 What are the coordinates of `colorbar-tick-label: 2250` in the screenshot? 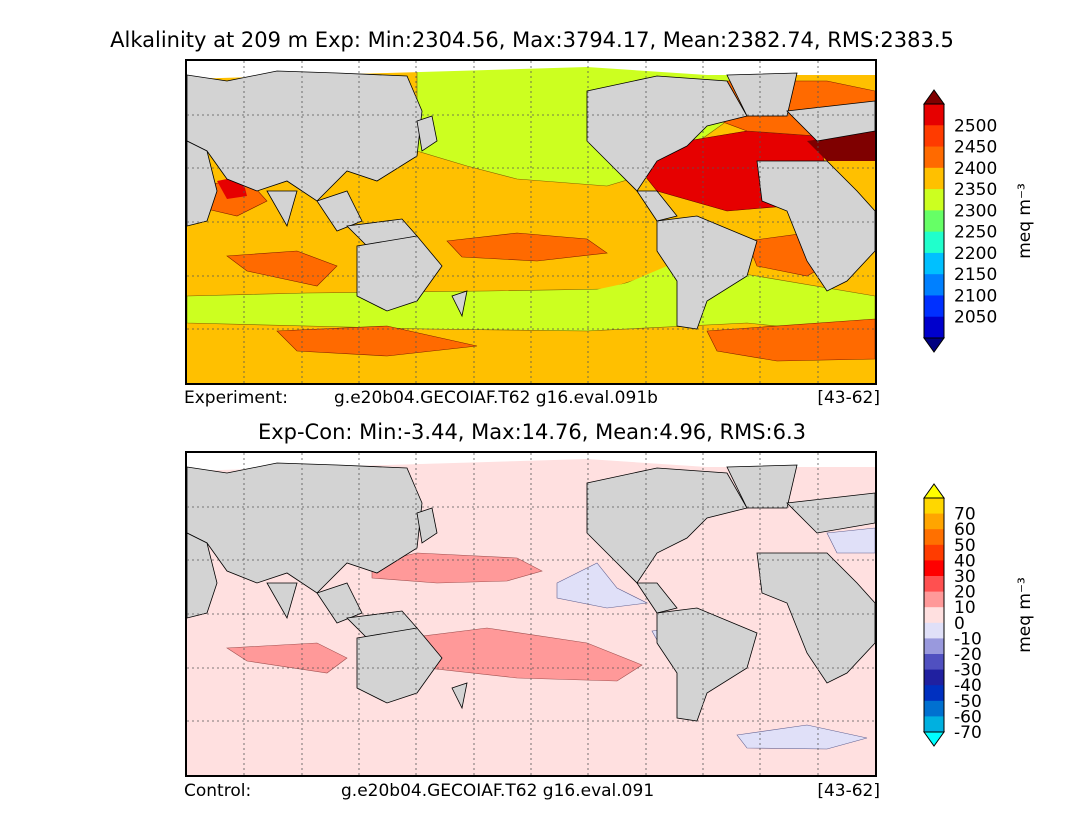 It's located at (975, 233).